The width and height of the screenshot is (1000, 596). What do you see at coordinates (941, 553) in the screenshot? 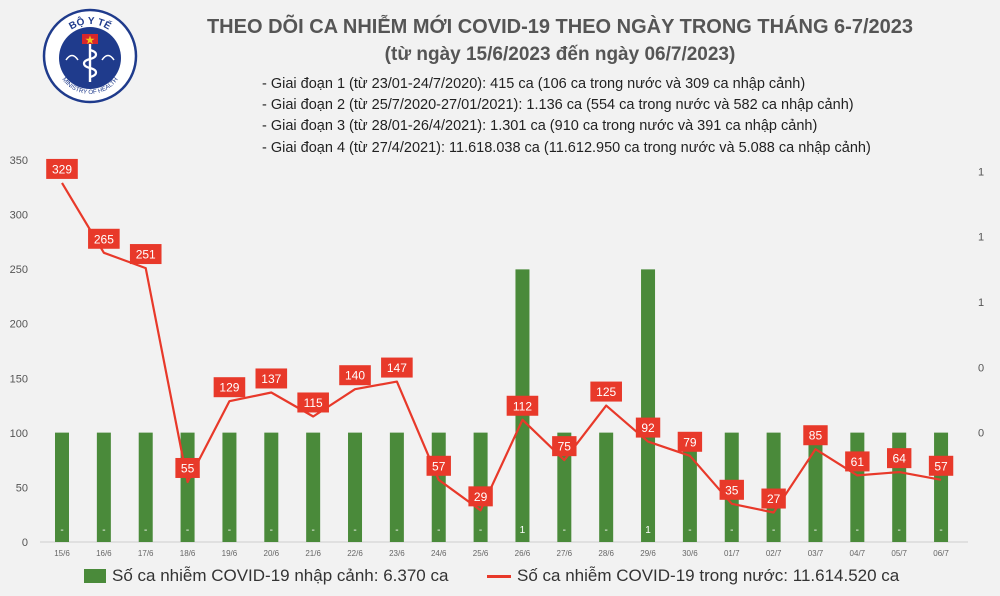
I see `x-axis-tick-label: 06/7` at bounding box center [941, 553].